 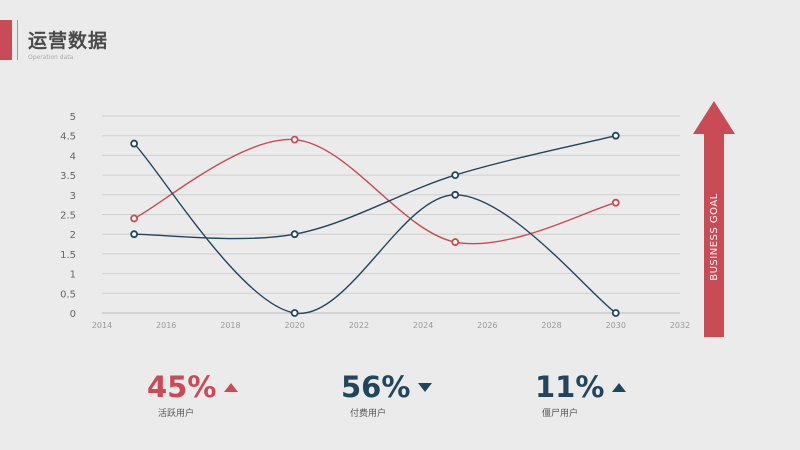 I want to click on stat-active-users: 45%, so click(x=193, y=387).